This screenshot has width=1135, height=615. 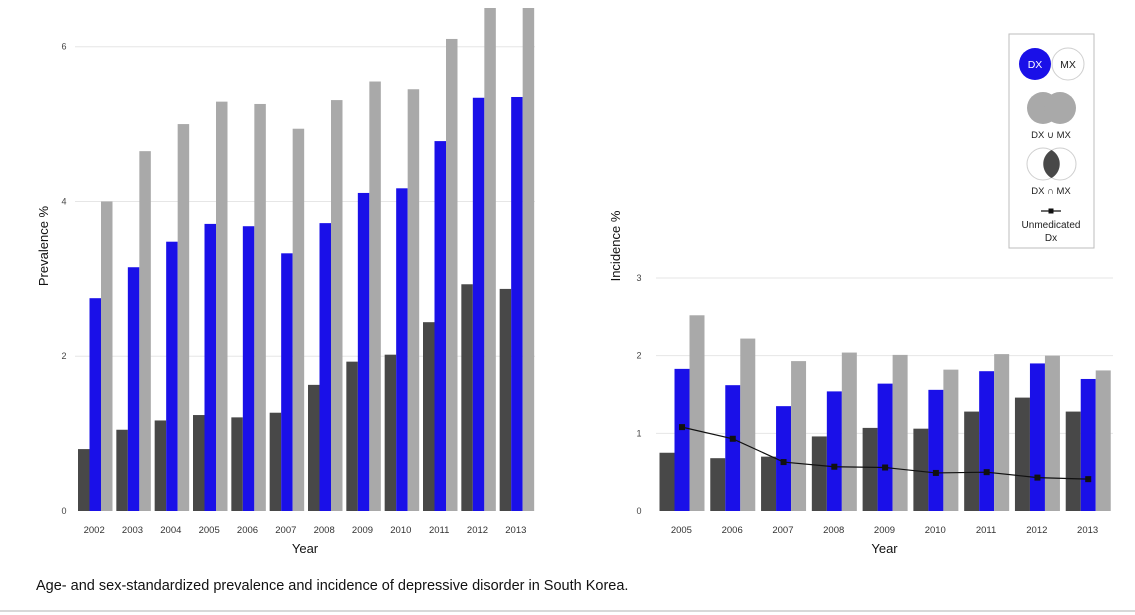 What do you see at coordinates (1022, 454) in the screenshot?
I see `incidence-bar-dx-and-mx-2012` at bounding box center [1022, 454].